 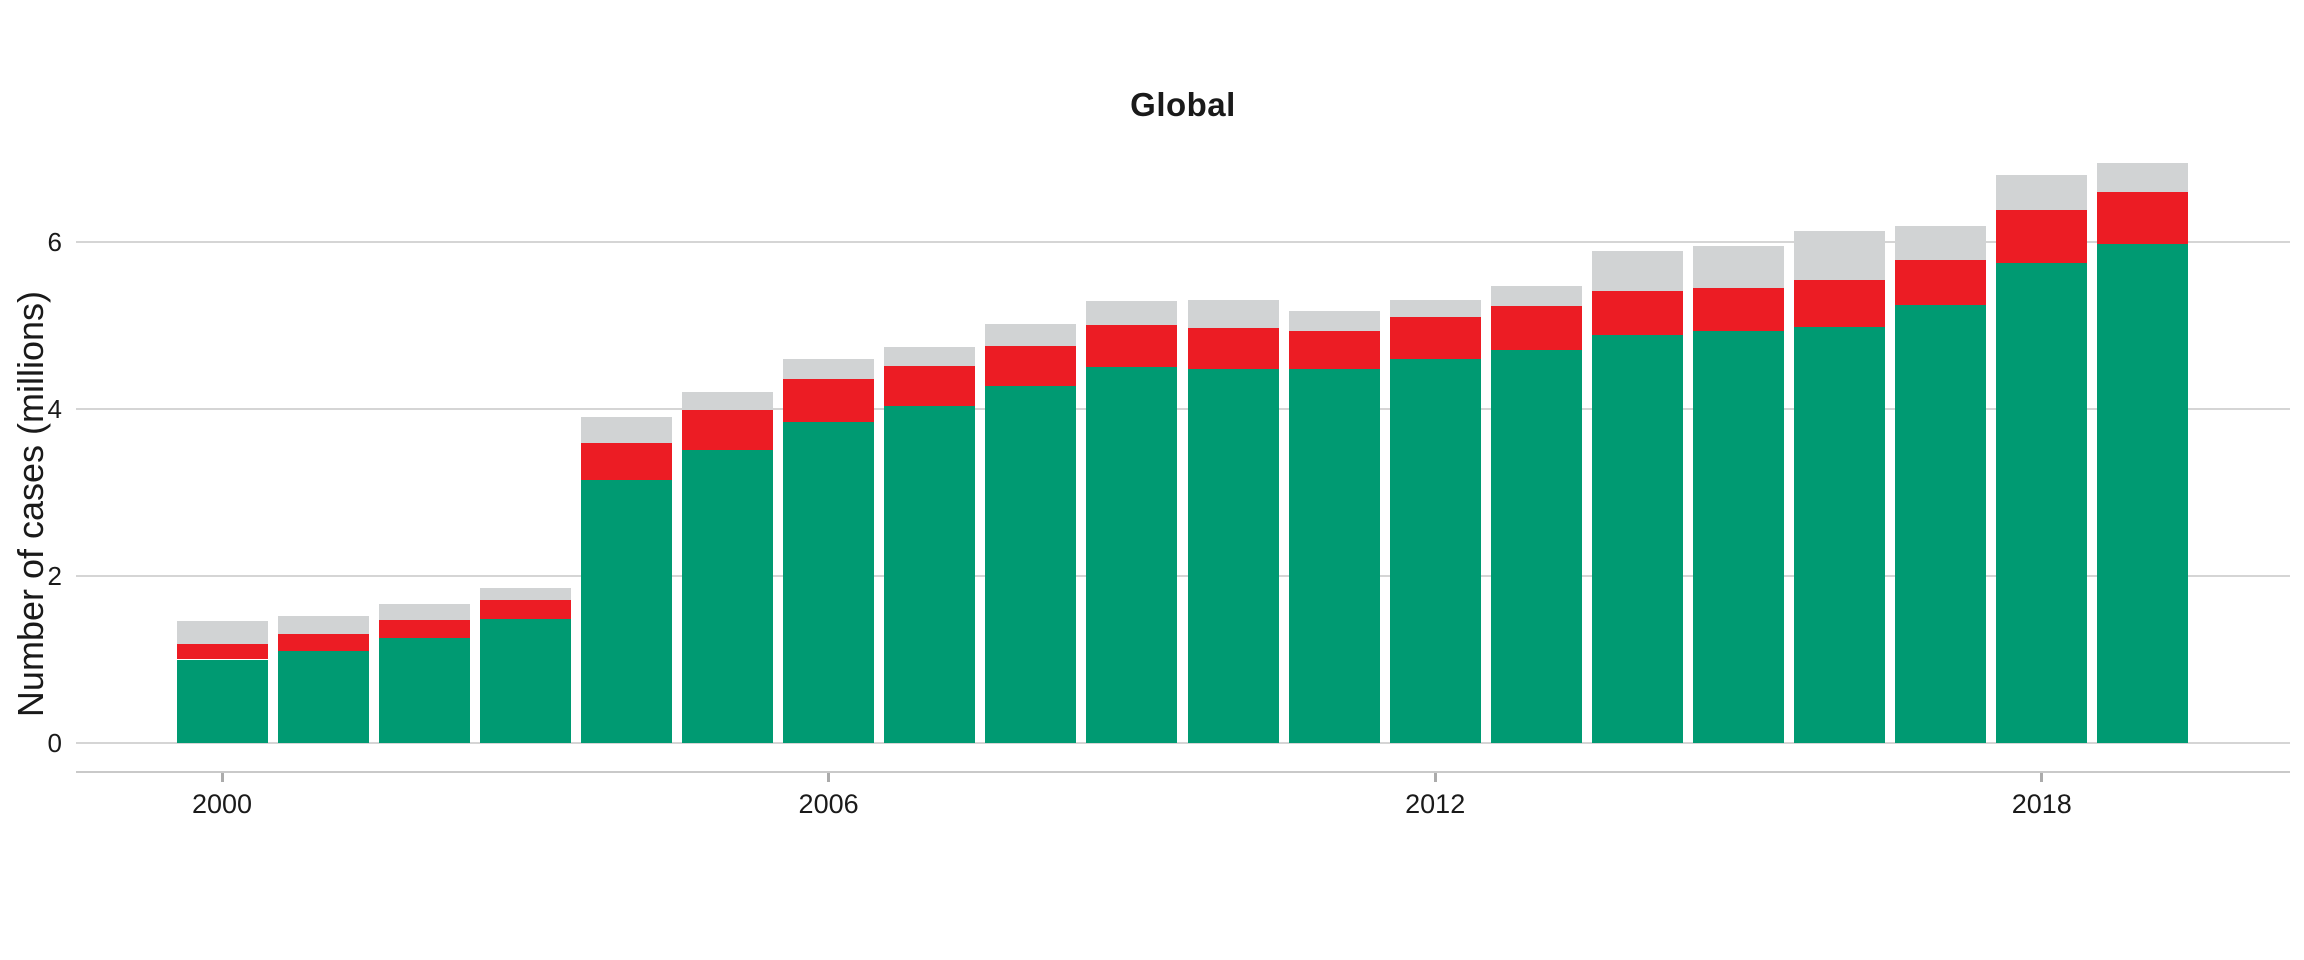 I want to click on bar-2004-green-bottom-segment, so click(x=626, y=611).